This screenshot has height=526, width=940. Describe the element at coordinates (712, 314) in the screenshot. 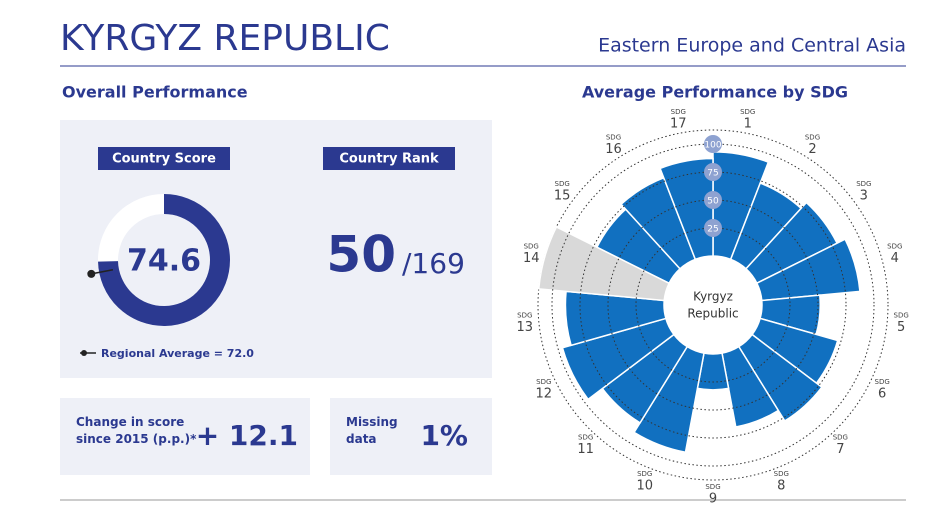

I see `center-label: Republic` at that location.